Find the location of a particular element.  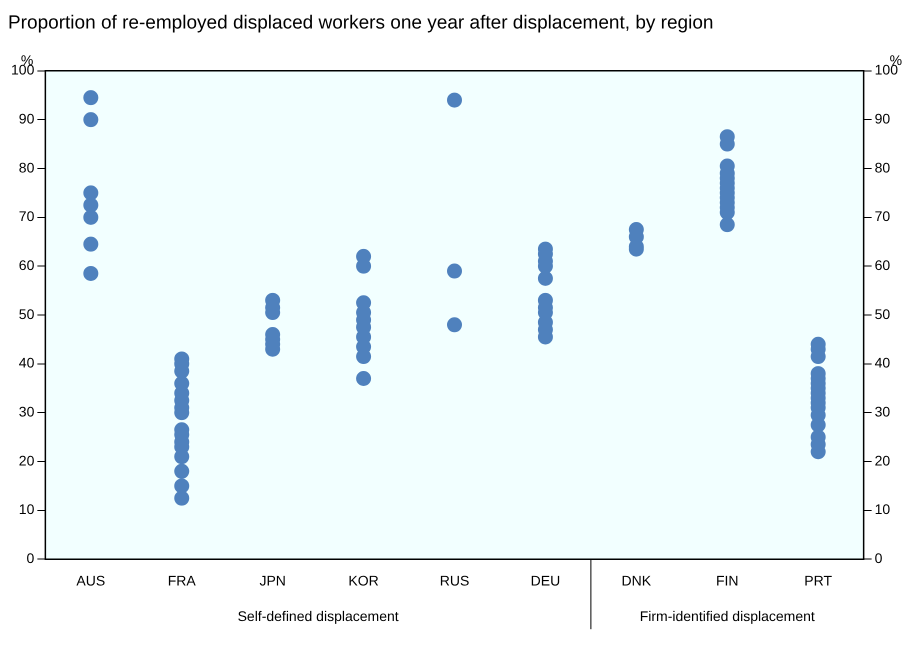

text: Self-defined displacement is located at coordinates (318, 616).